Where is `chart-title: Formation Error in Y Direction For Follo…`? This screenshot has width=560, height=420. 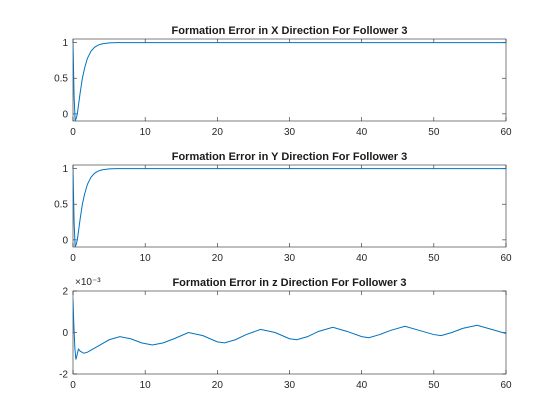
chart-title: Formation Error in Y Direction For Follo… is located at coordinates (290, 157).